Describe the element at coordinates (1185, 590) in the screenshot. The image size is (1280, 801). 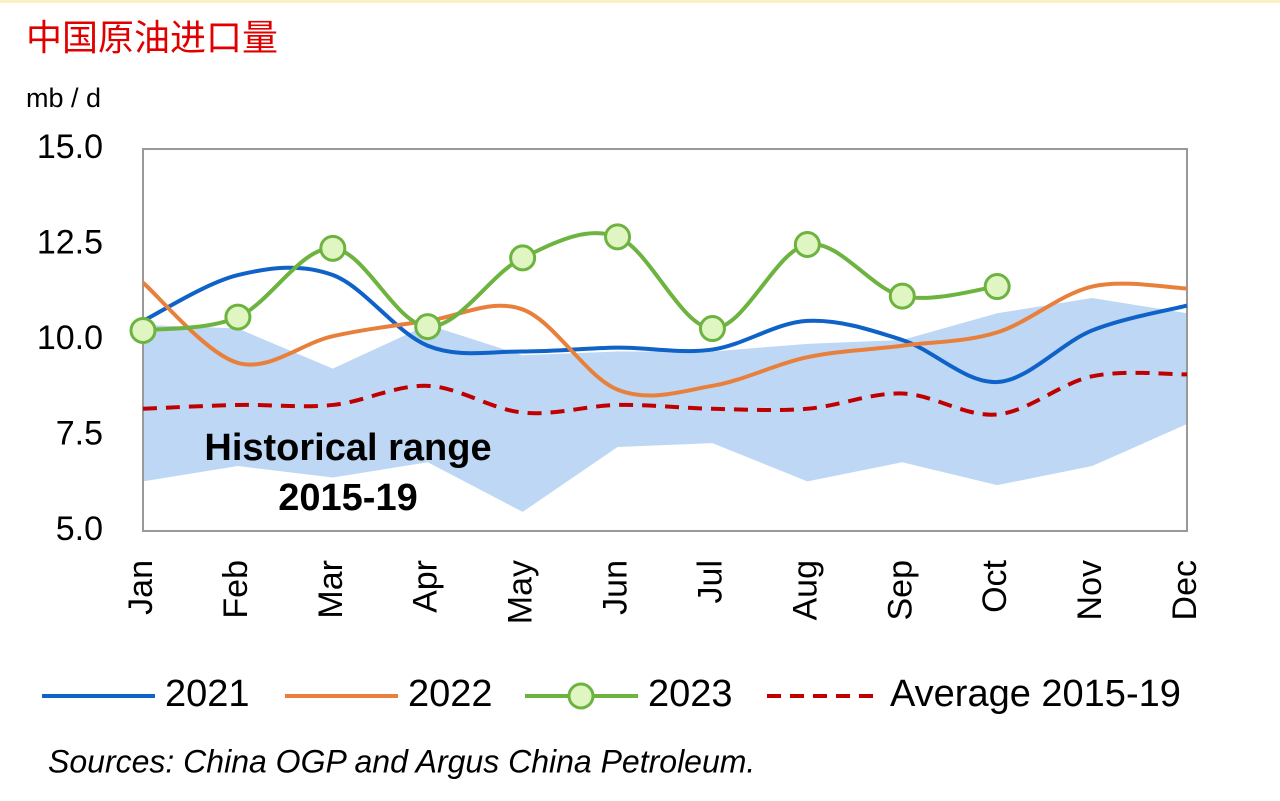
I see `x-tick-label: Dec` at that location.